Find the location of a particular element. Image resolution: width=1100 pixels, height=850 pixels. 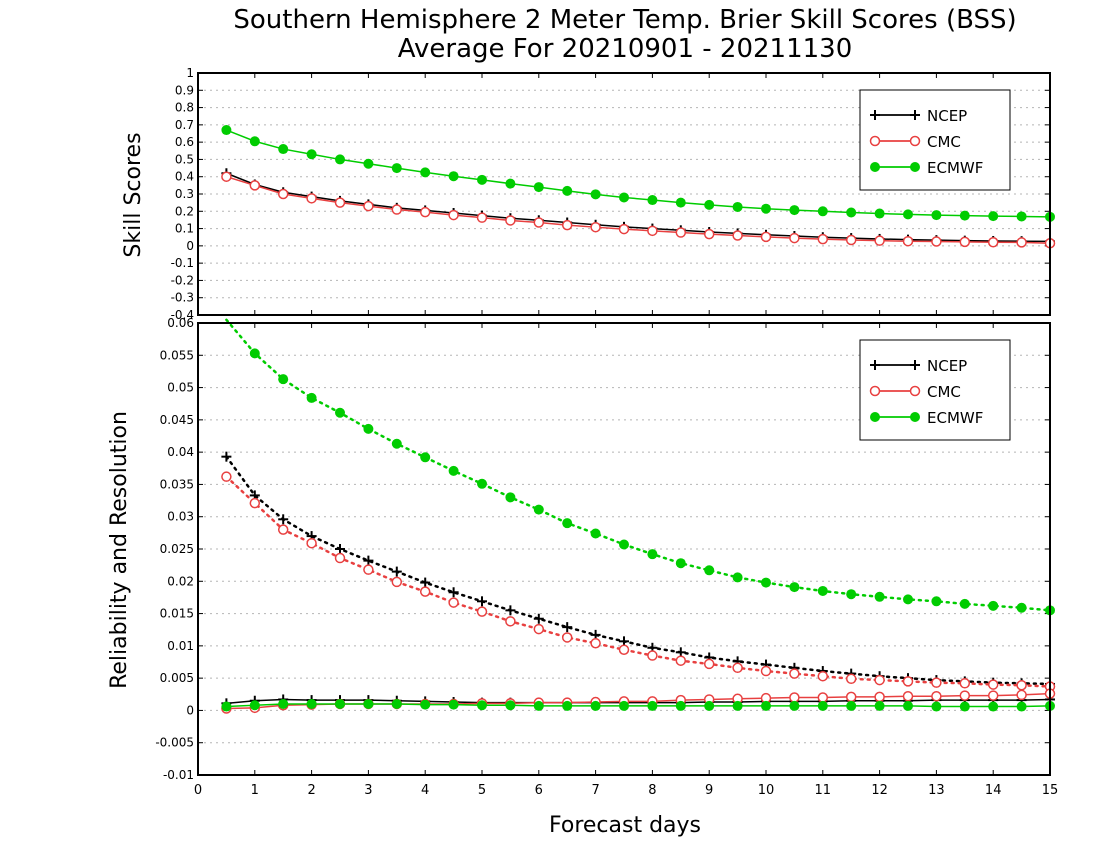

y-tick-label: -0.2 is located at coordinates (182, 280).